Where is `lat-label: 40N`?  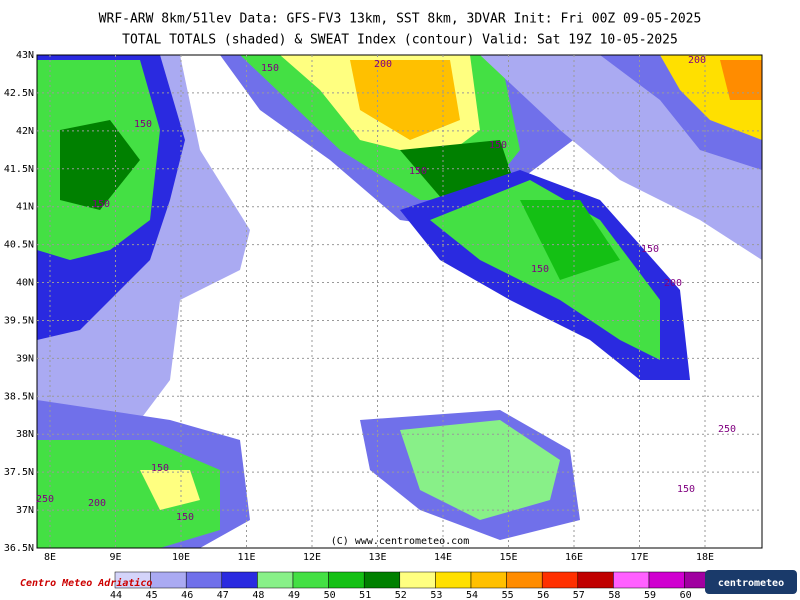 lat-label: 40N is located at coordinates (25, 283).